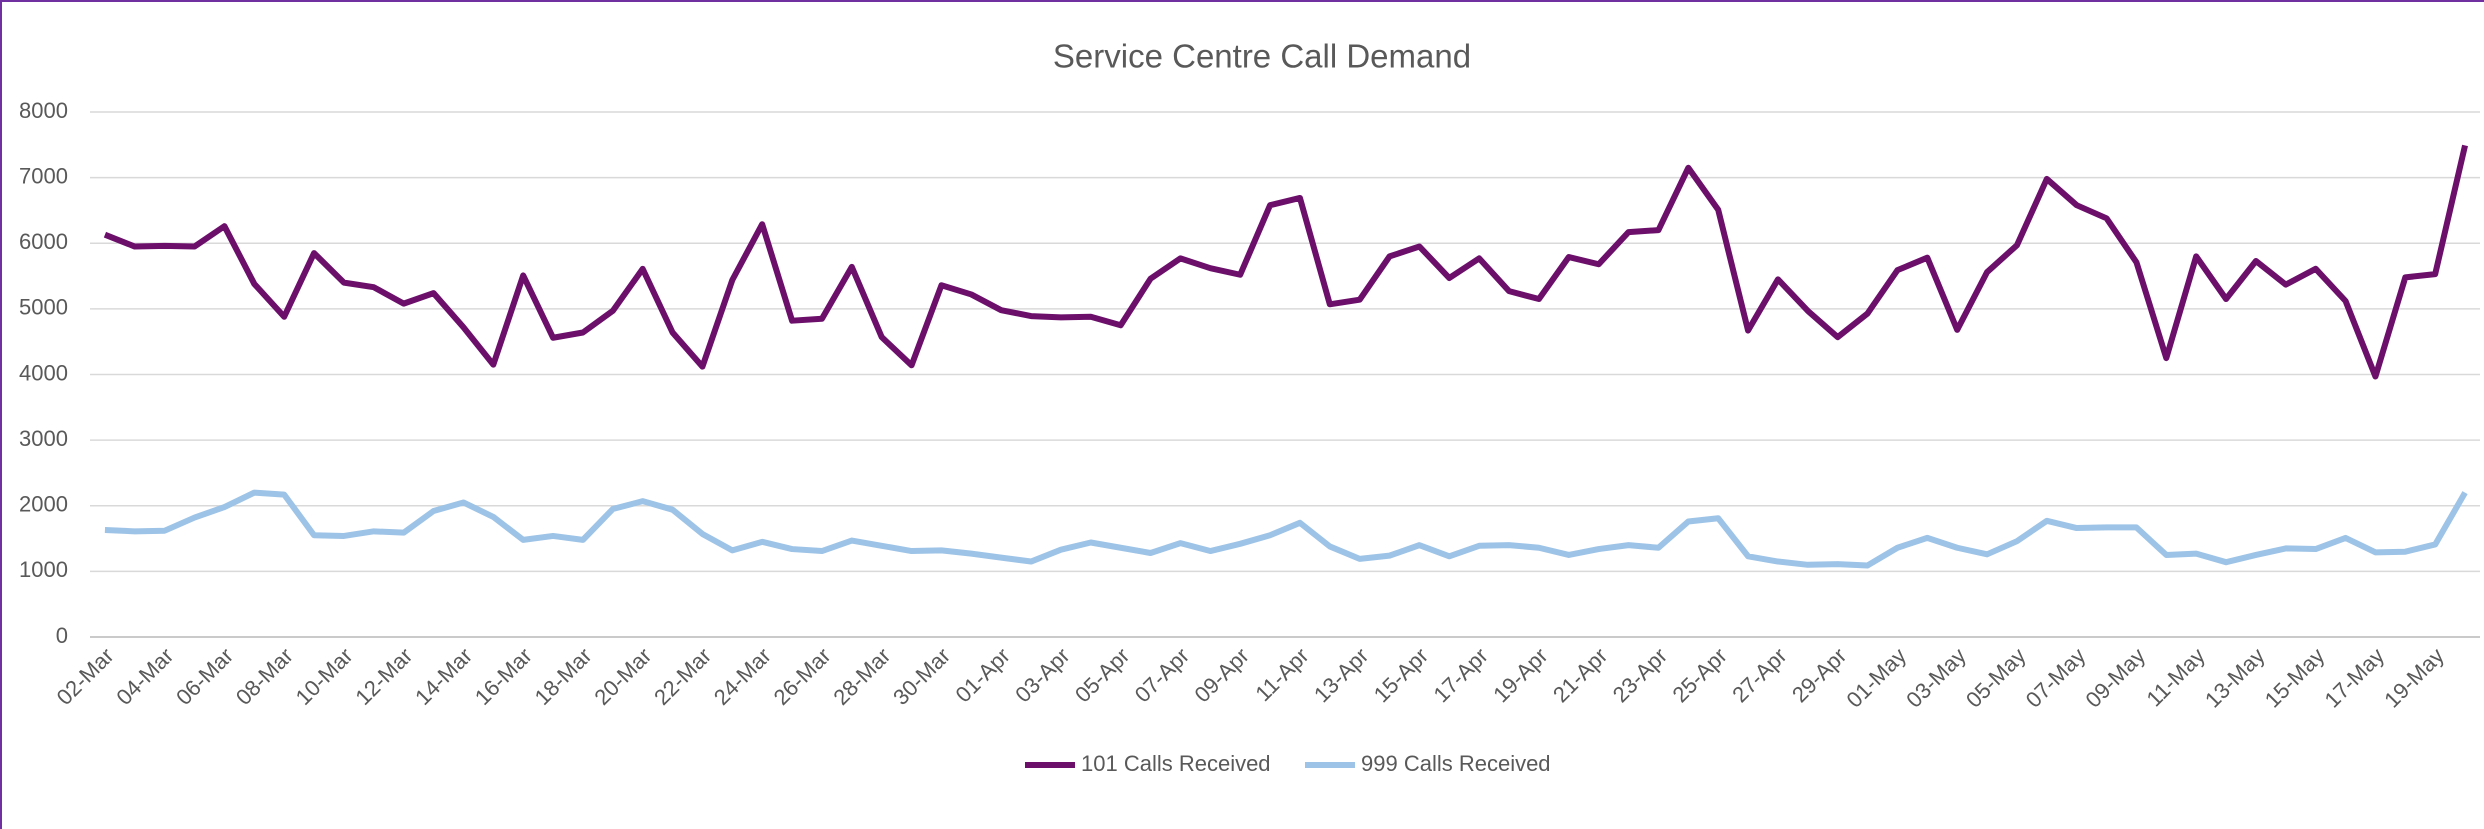 The image size is (2484, 829). I want to click on y-tick-label: 7000, so click(43, 175).